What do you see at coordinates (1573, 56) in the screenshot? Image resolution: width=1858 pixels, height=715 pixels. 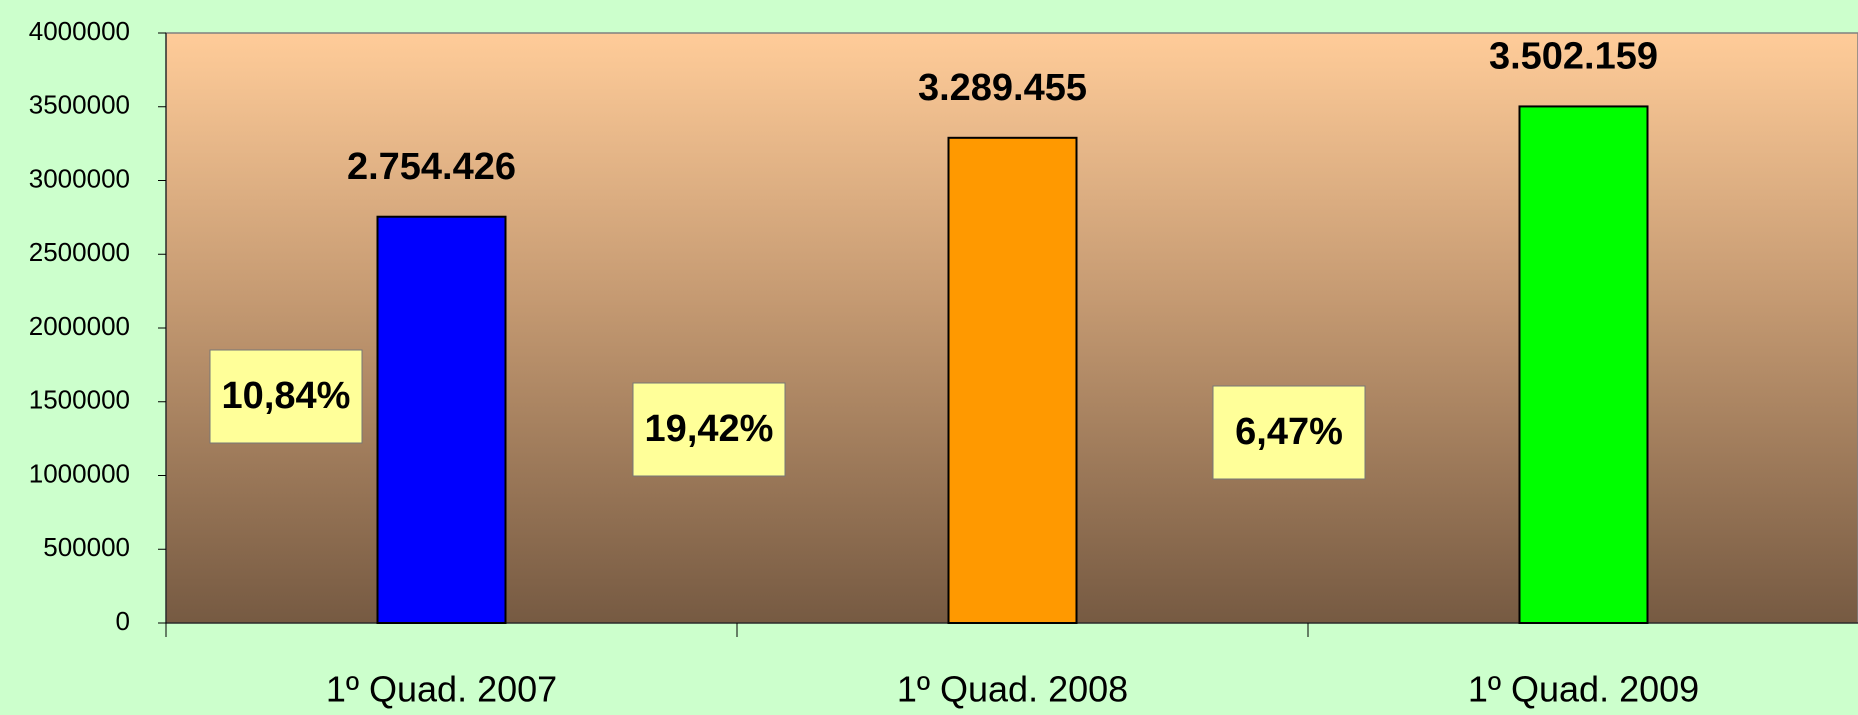 I see `value-label: 3.502.159` at bounding box center [1573, 56].